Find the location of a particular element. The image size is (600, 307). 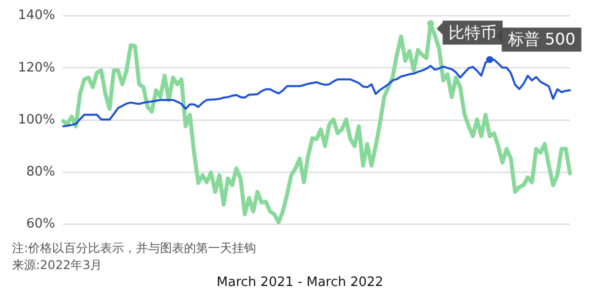

y-tick-label: 60% is located at coordinates (41, 224).